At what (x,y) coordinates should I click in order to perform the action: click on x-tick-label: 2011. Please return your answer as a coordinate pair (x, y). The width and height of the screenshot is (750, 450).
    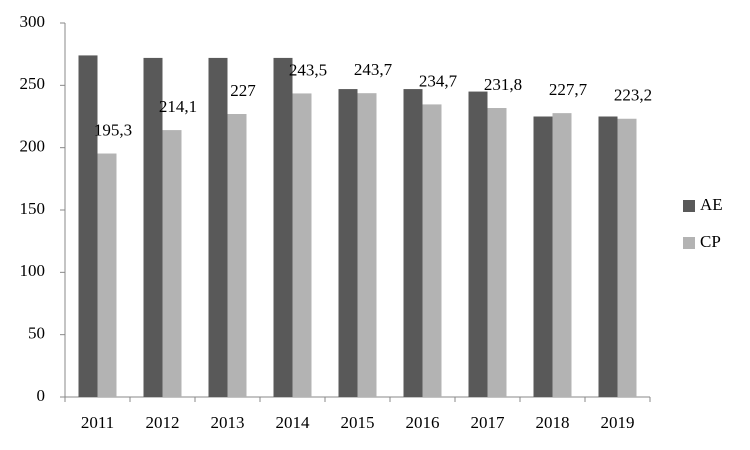
    Looking at the image, I should click on (97, 422).